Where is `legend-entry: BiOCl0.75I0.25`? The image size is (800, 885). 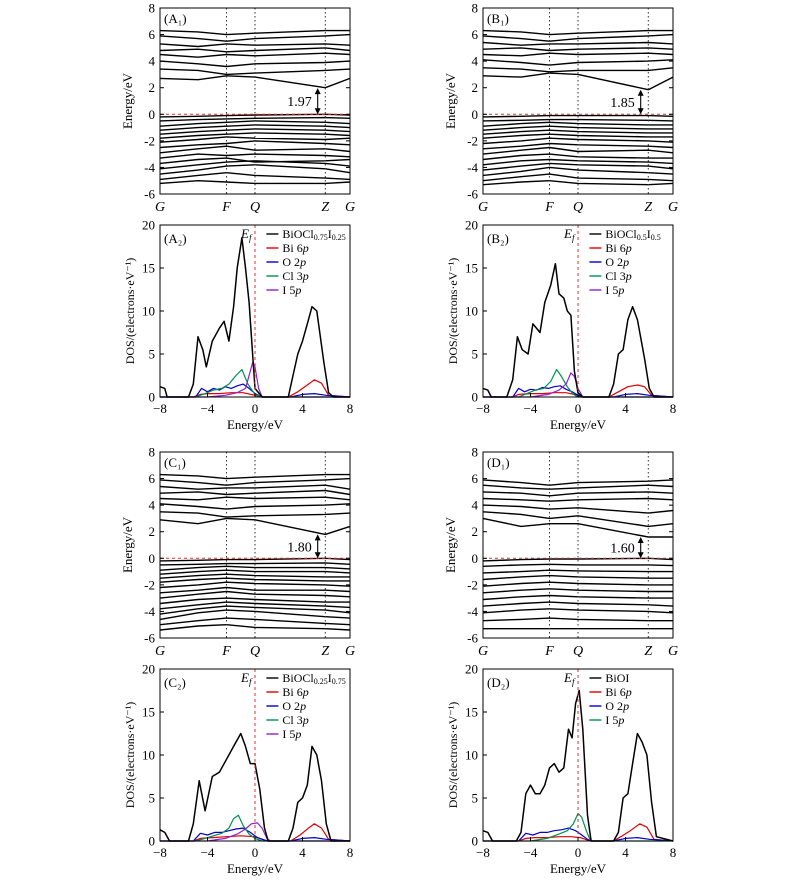 legend-entry: BiOCl0.75I0.25 is located at coordinates (313, 234).